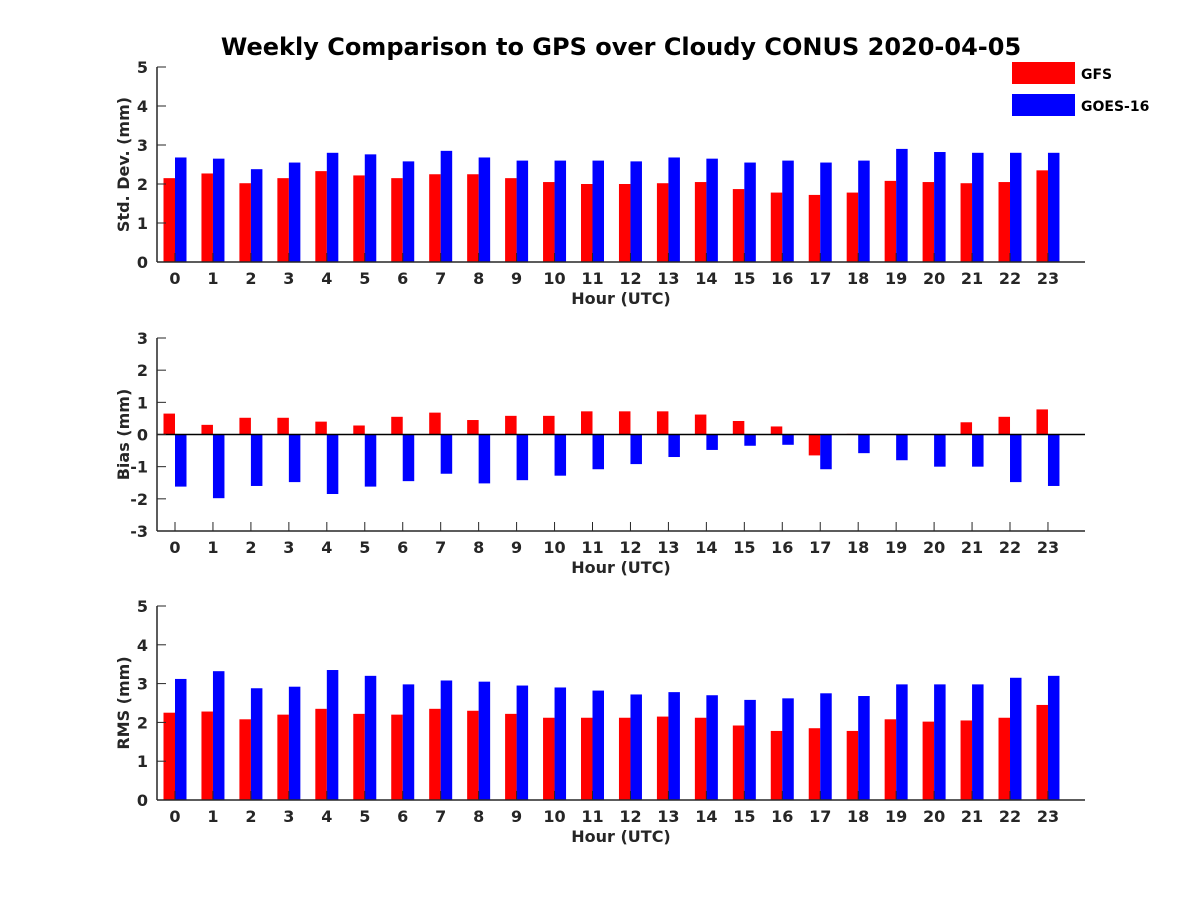  I want to click on bias-bar-gfs-h21, so click(966, 428).